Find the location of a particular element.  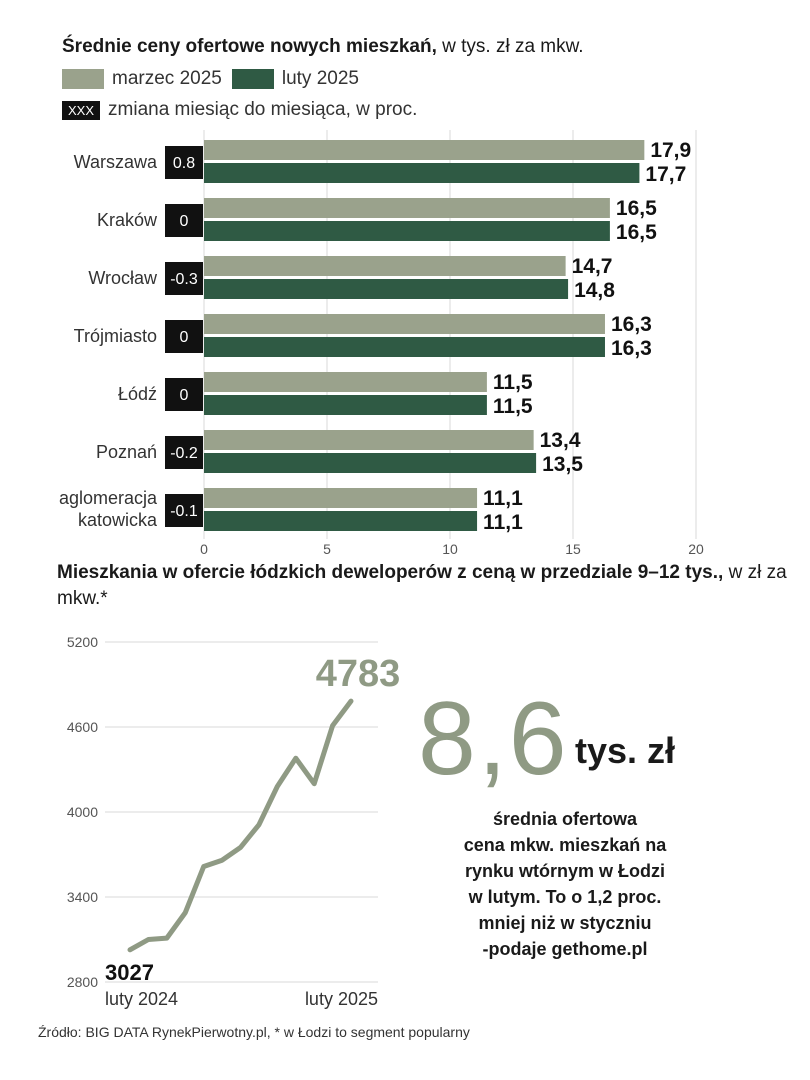

y-tick-label: 3400 is located at coordinates (82, 897).